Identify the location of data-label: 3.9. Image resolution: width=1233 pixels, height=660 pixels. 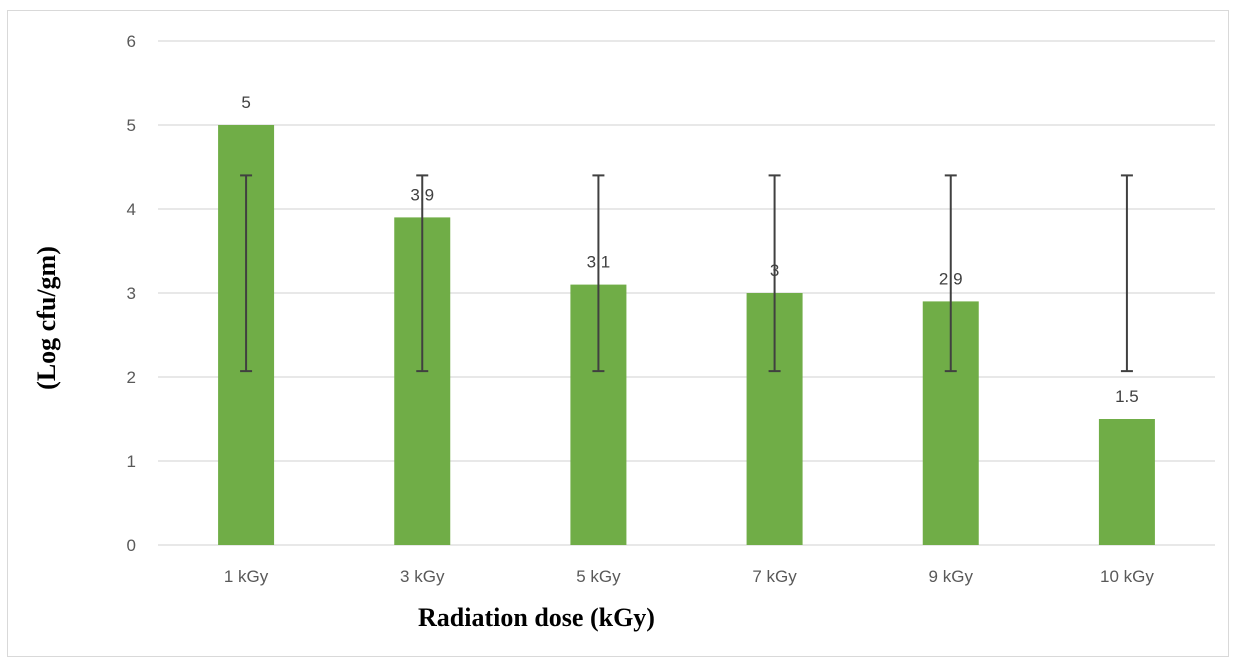
(422, 194).